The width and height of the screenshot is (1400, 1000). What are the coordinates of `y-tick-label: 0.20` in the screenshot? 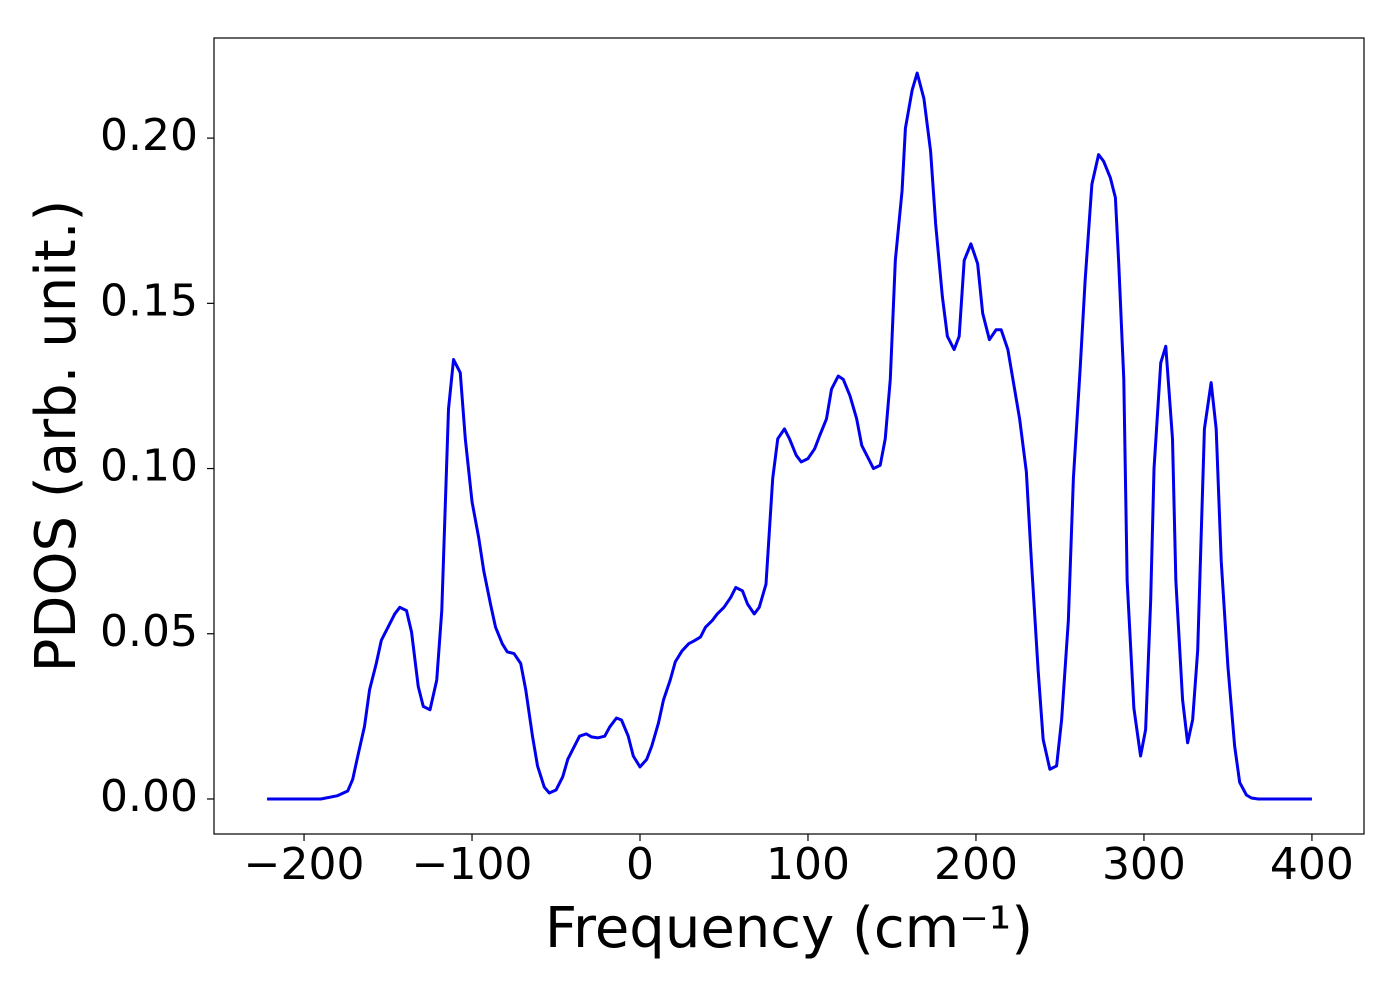 It's located at (149, 135).